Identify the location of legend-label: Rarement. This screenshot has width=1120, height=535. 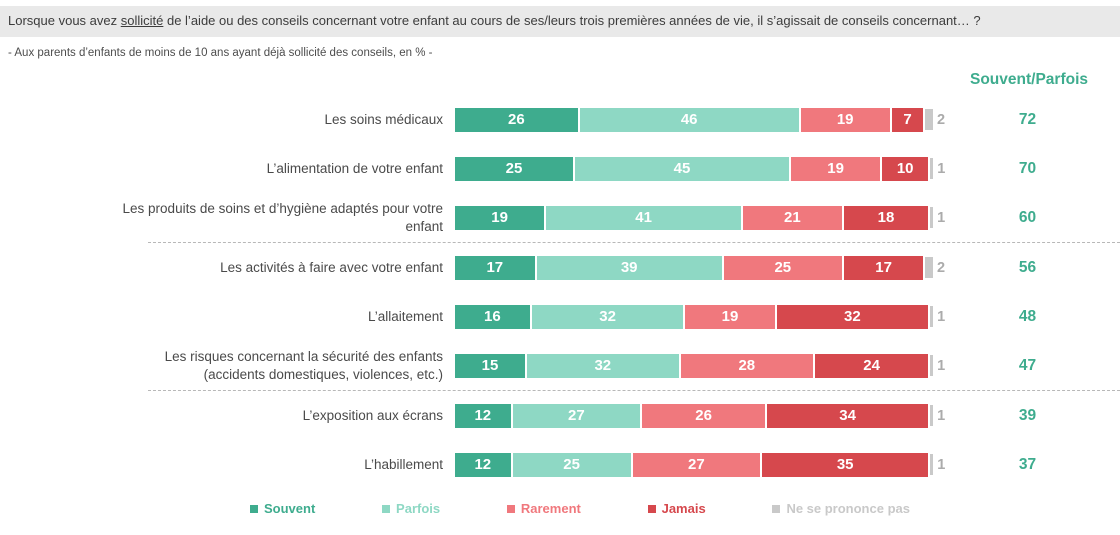
(550, 509).